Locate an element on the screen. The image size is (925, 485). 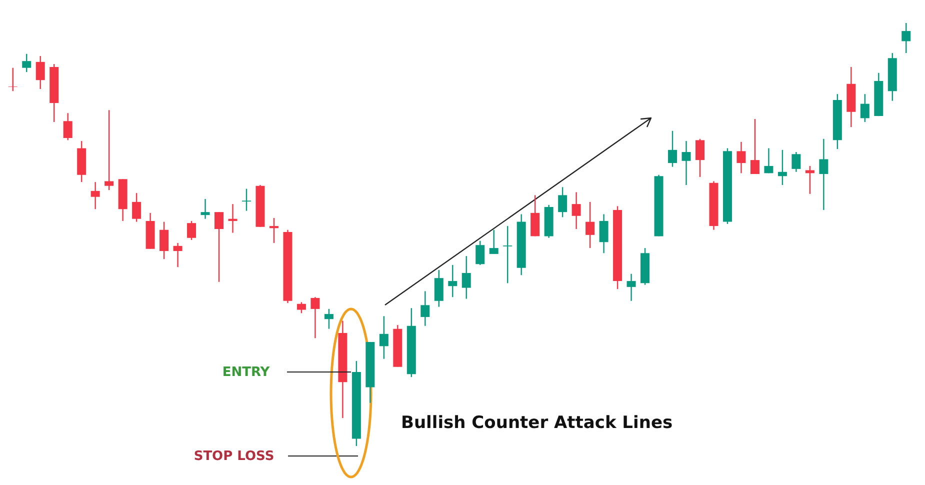
ref-line-label: ENTRY is located at coordinates (246, 372).